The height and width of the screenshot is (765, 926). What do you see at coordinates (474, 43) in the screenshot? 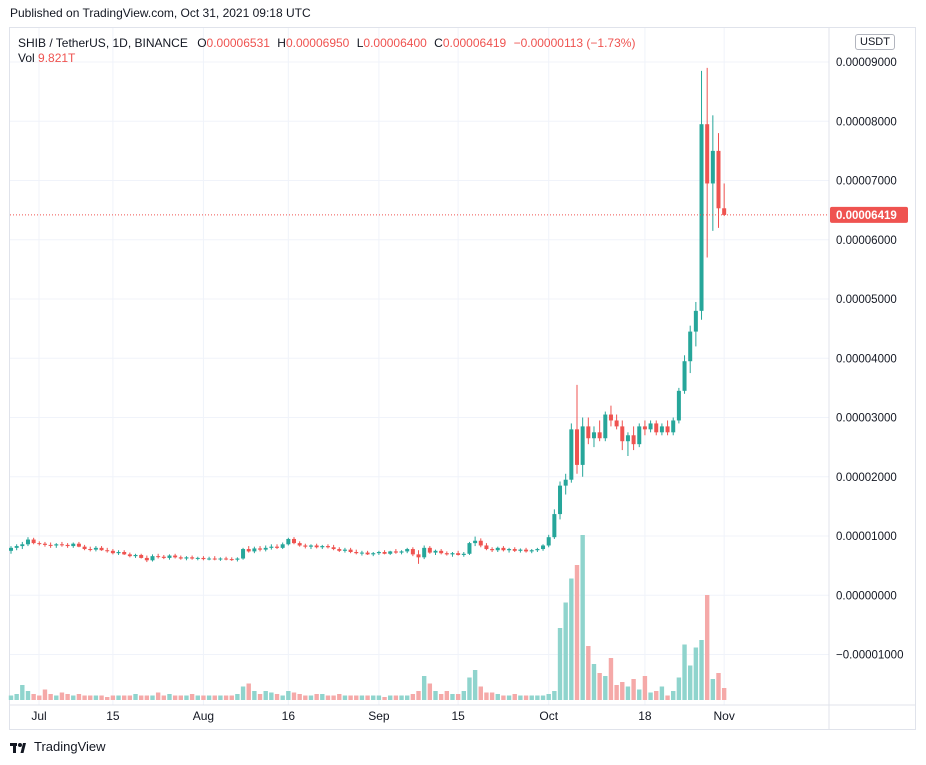
I see `close-value: 0.00006419` at bounding box center [474, 43].